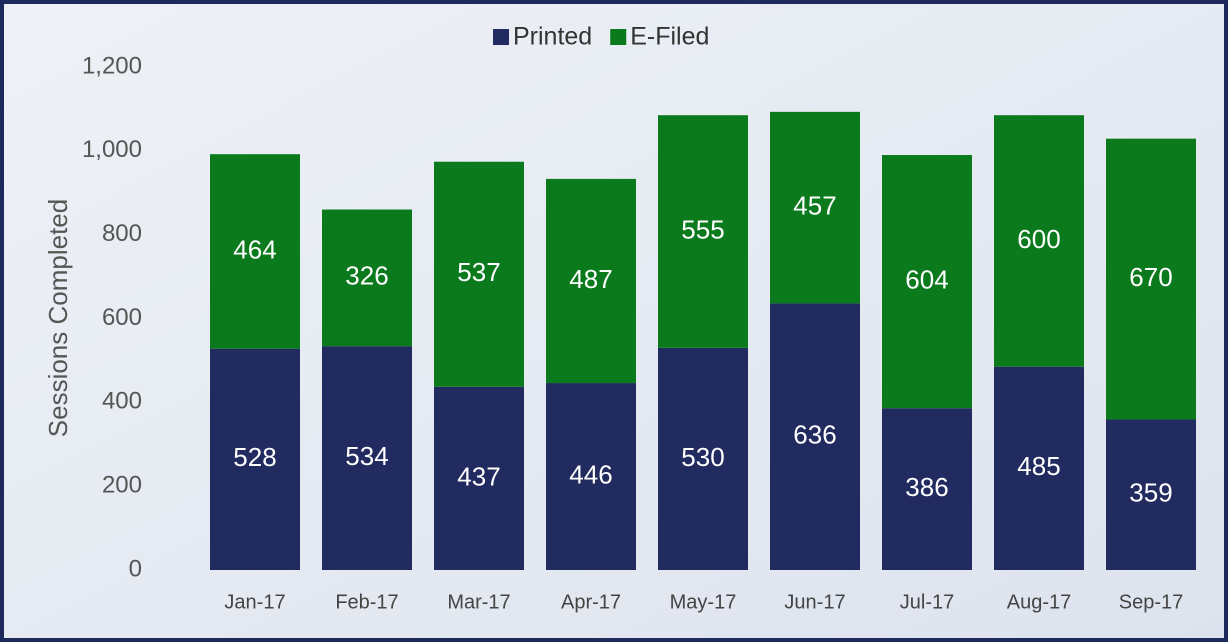 This screenshot has width=1228, height=642. What do you see at coordinates (669, 37) in the screenshot?
I see `legend-label: E-Filed` at bounding box center [669, 37].